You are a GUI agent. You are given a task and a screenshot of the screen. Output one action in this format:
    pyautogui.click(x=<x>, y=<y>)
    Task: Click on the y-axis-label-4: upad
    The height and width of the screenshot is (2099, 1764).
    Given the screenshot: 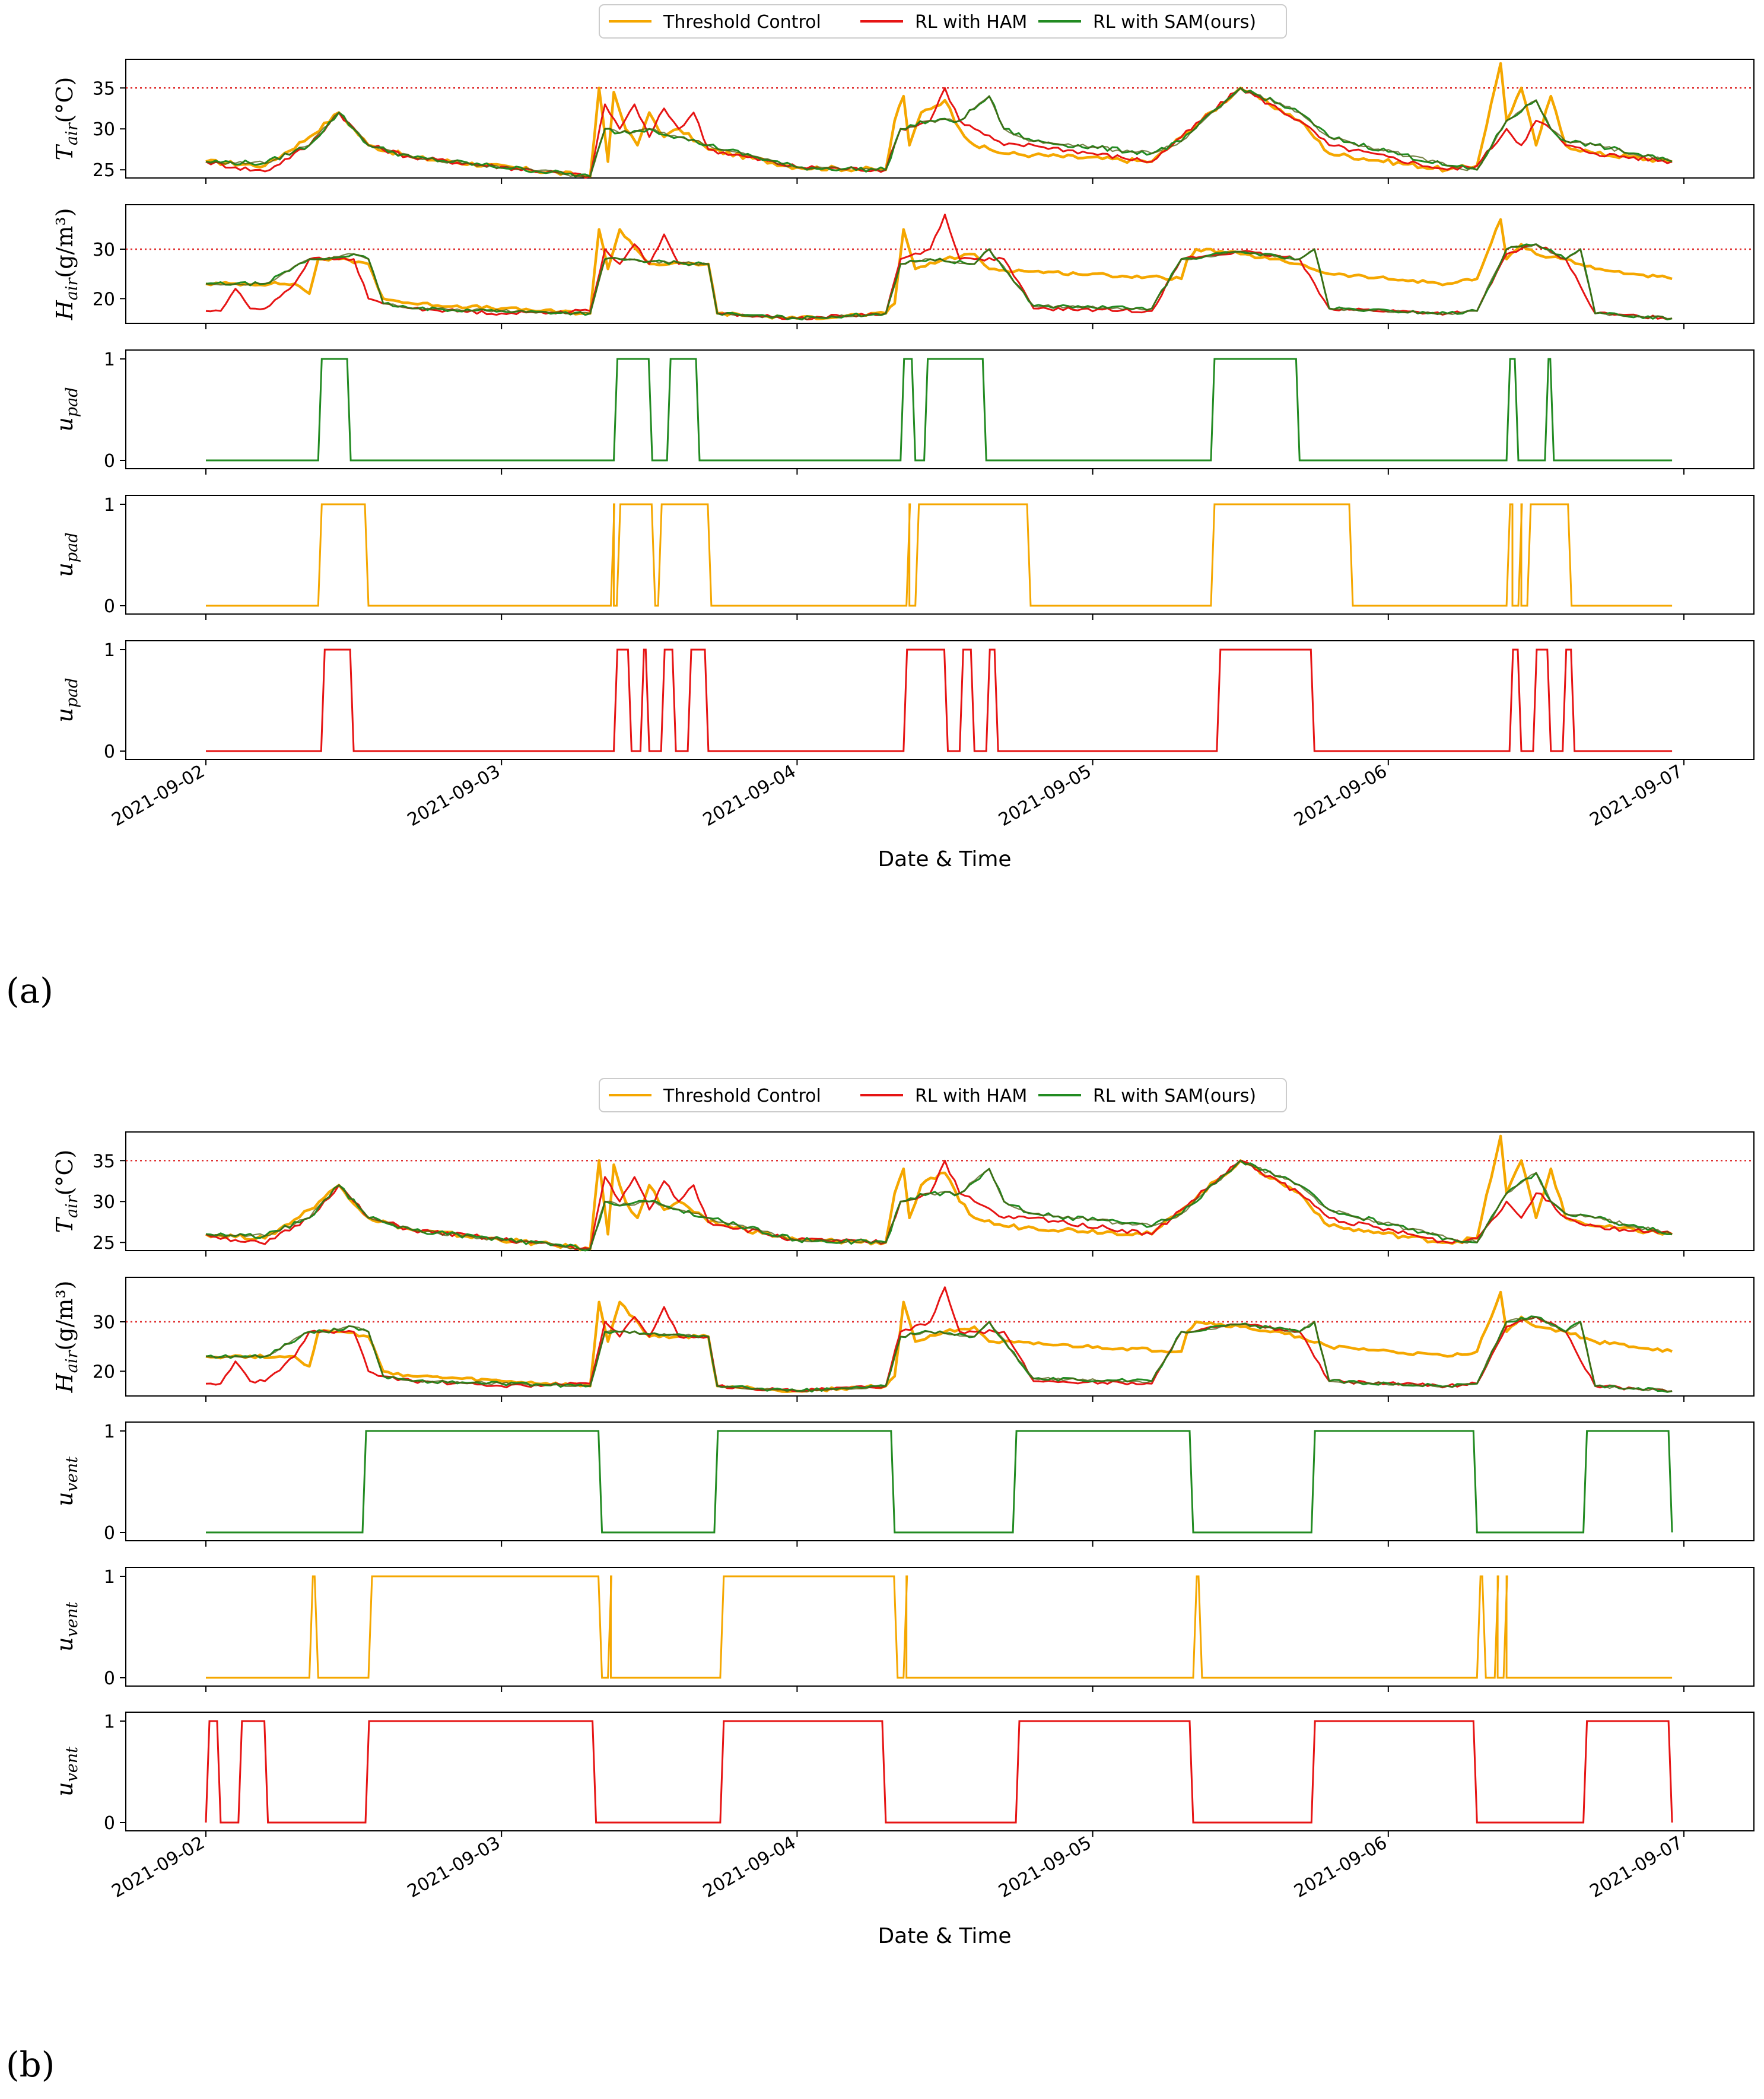 What is the action you would take?
    pyautogui.click(x=66, y=554)
    